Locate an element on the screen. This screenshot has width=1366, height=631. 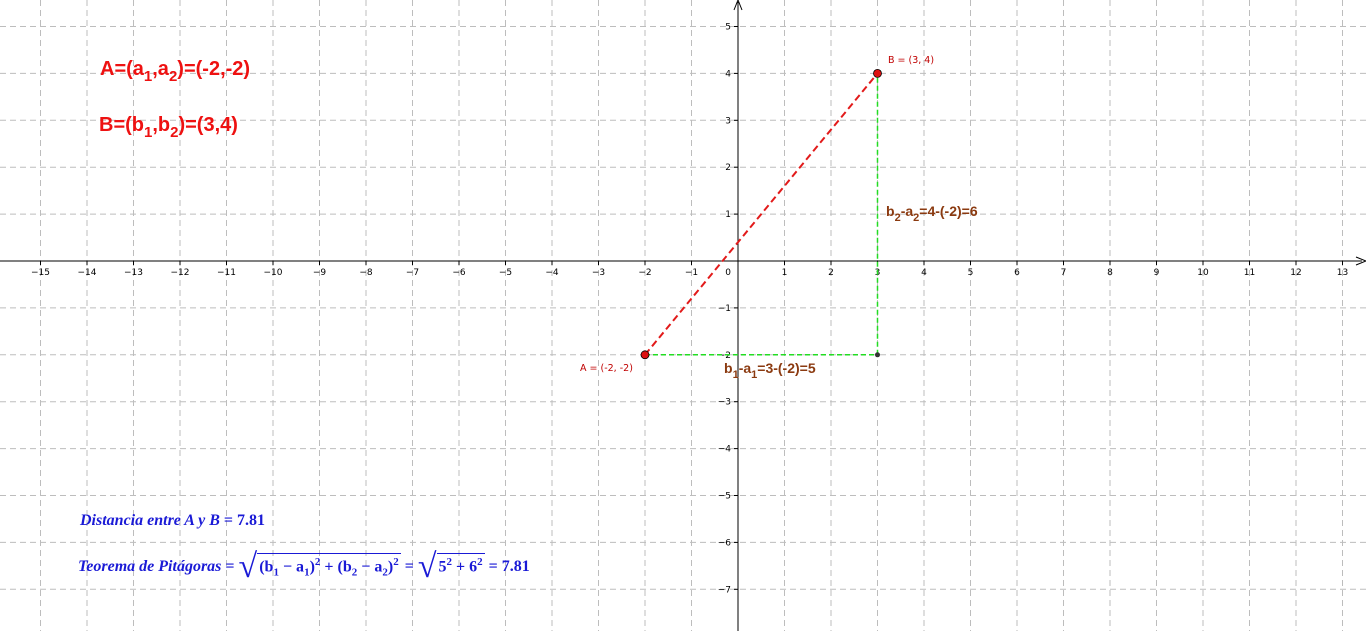
x-tick-label: 9 is located at coordinates (1157, 273).